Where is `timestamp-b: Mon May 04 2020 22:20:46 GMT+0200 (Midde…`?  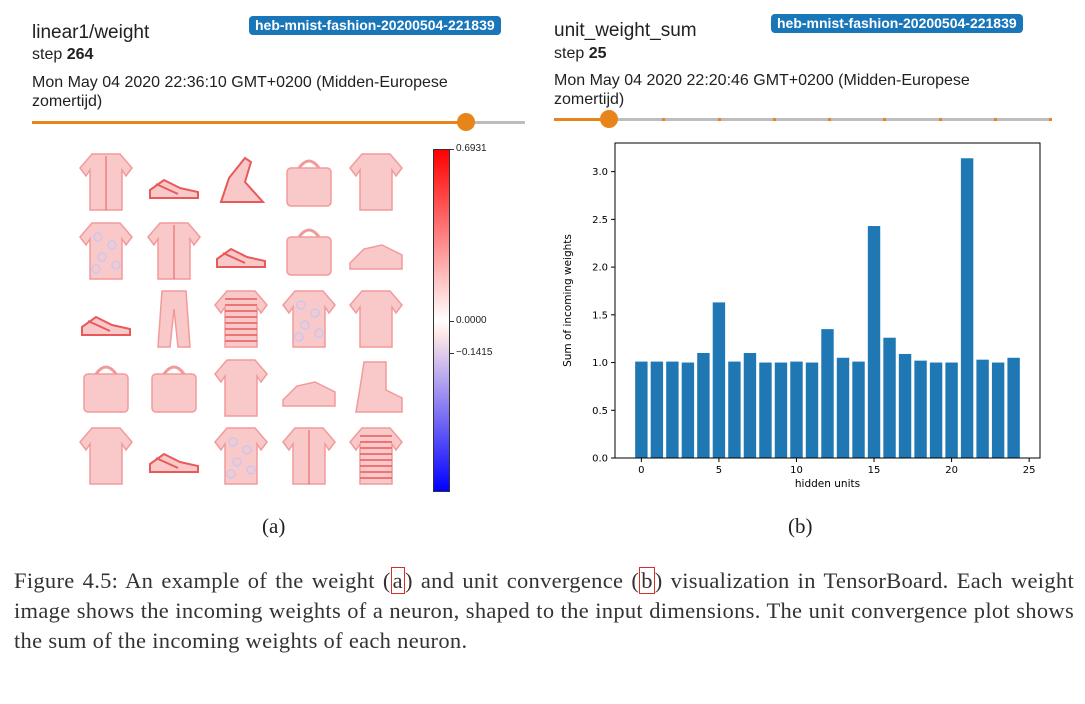
timestamp-b: Mon May 04 2020 22:20:46 GMT+0200 (Midde… is located at coordinates (762, 90).